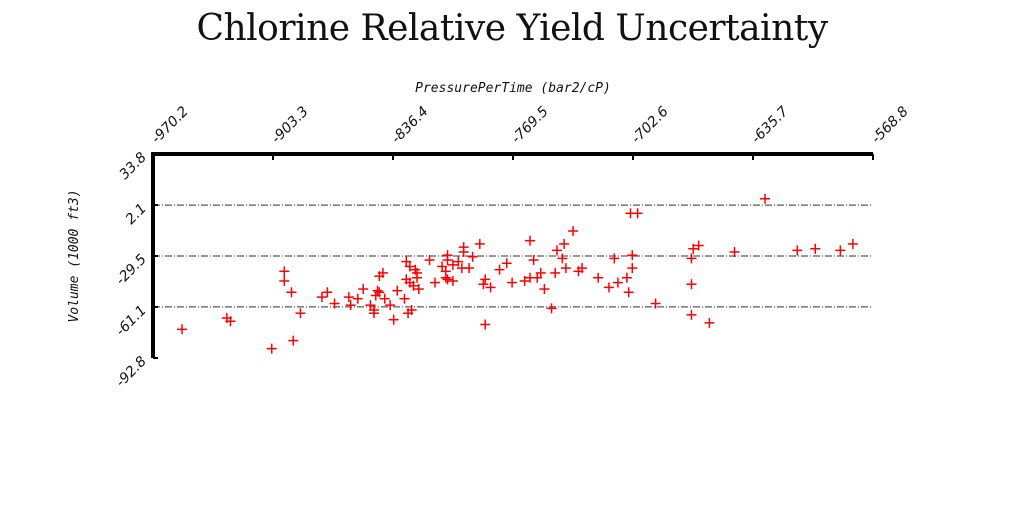 Image resolution: width=1024 pixels, height=512 pixels. What do you see at coordinates (290, 125) in the screenshot?
I see `x-tick-label: -903.3` at bounding box center [290, 125].